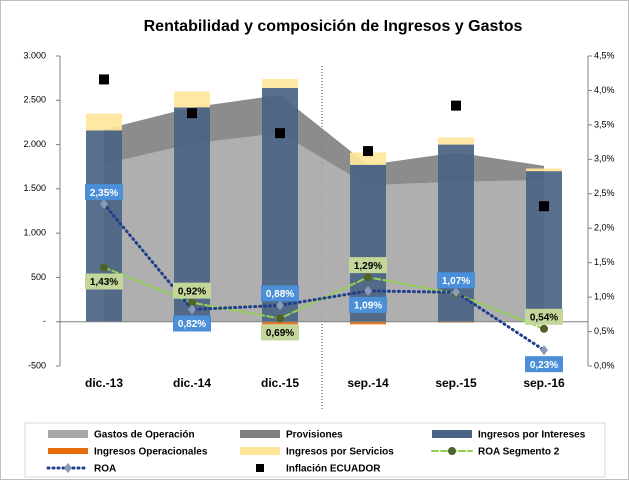 The image size is (629, 485). What do you see at coordinates (151, 452) in the screenshot?
I see `legend-label: Ingresos Operacionales` at bounding box center [151, 452].